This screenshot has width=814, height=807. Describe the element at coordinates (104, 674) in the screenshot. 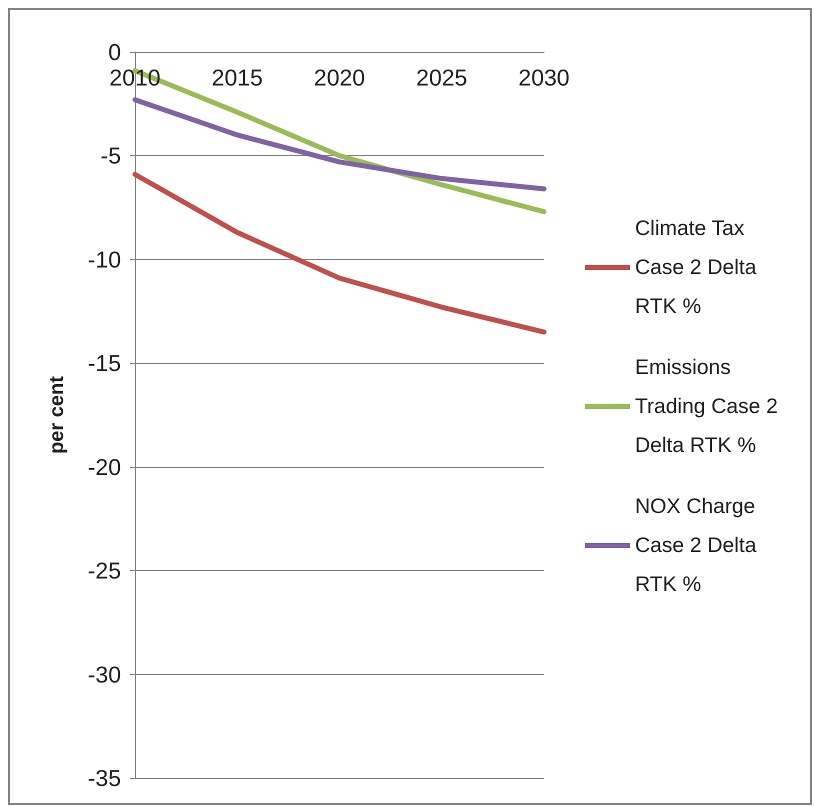

I see `y-tick-label: -30` at that location.